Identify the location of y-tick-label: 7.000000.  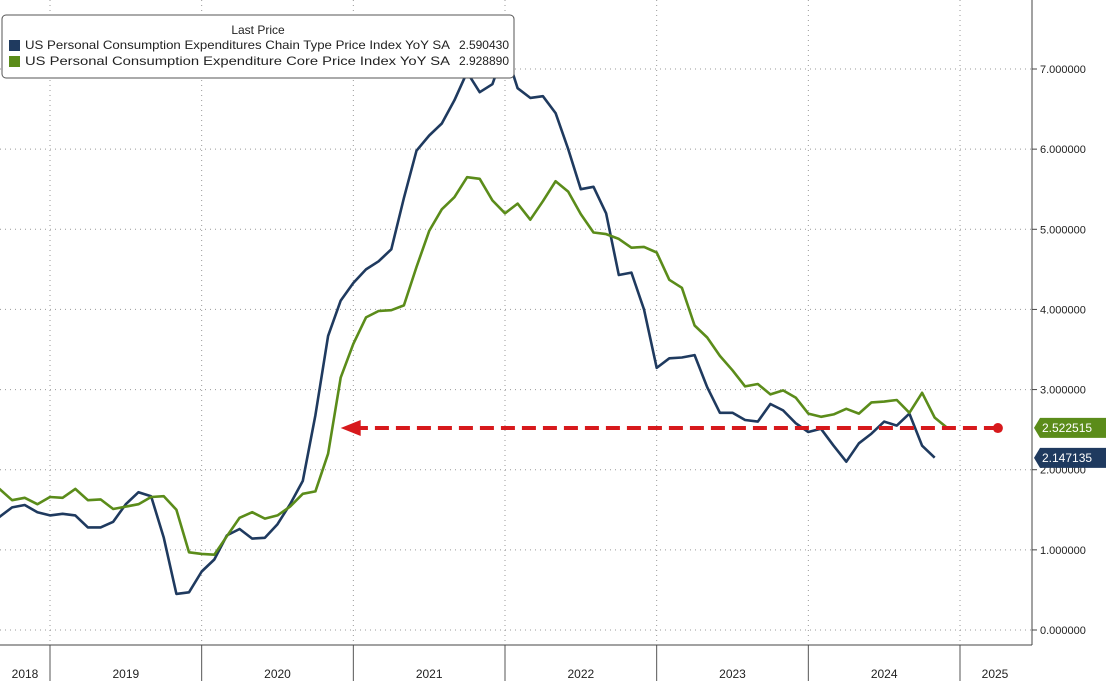
(1063, 70).